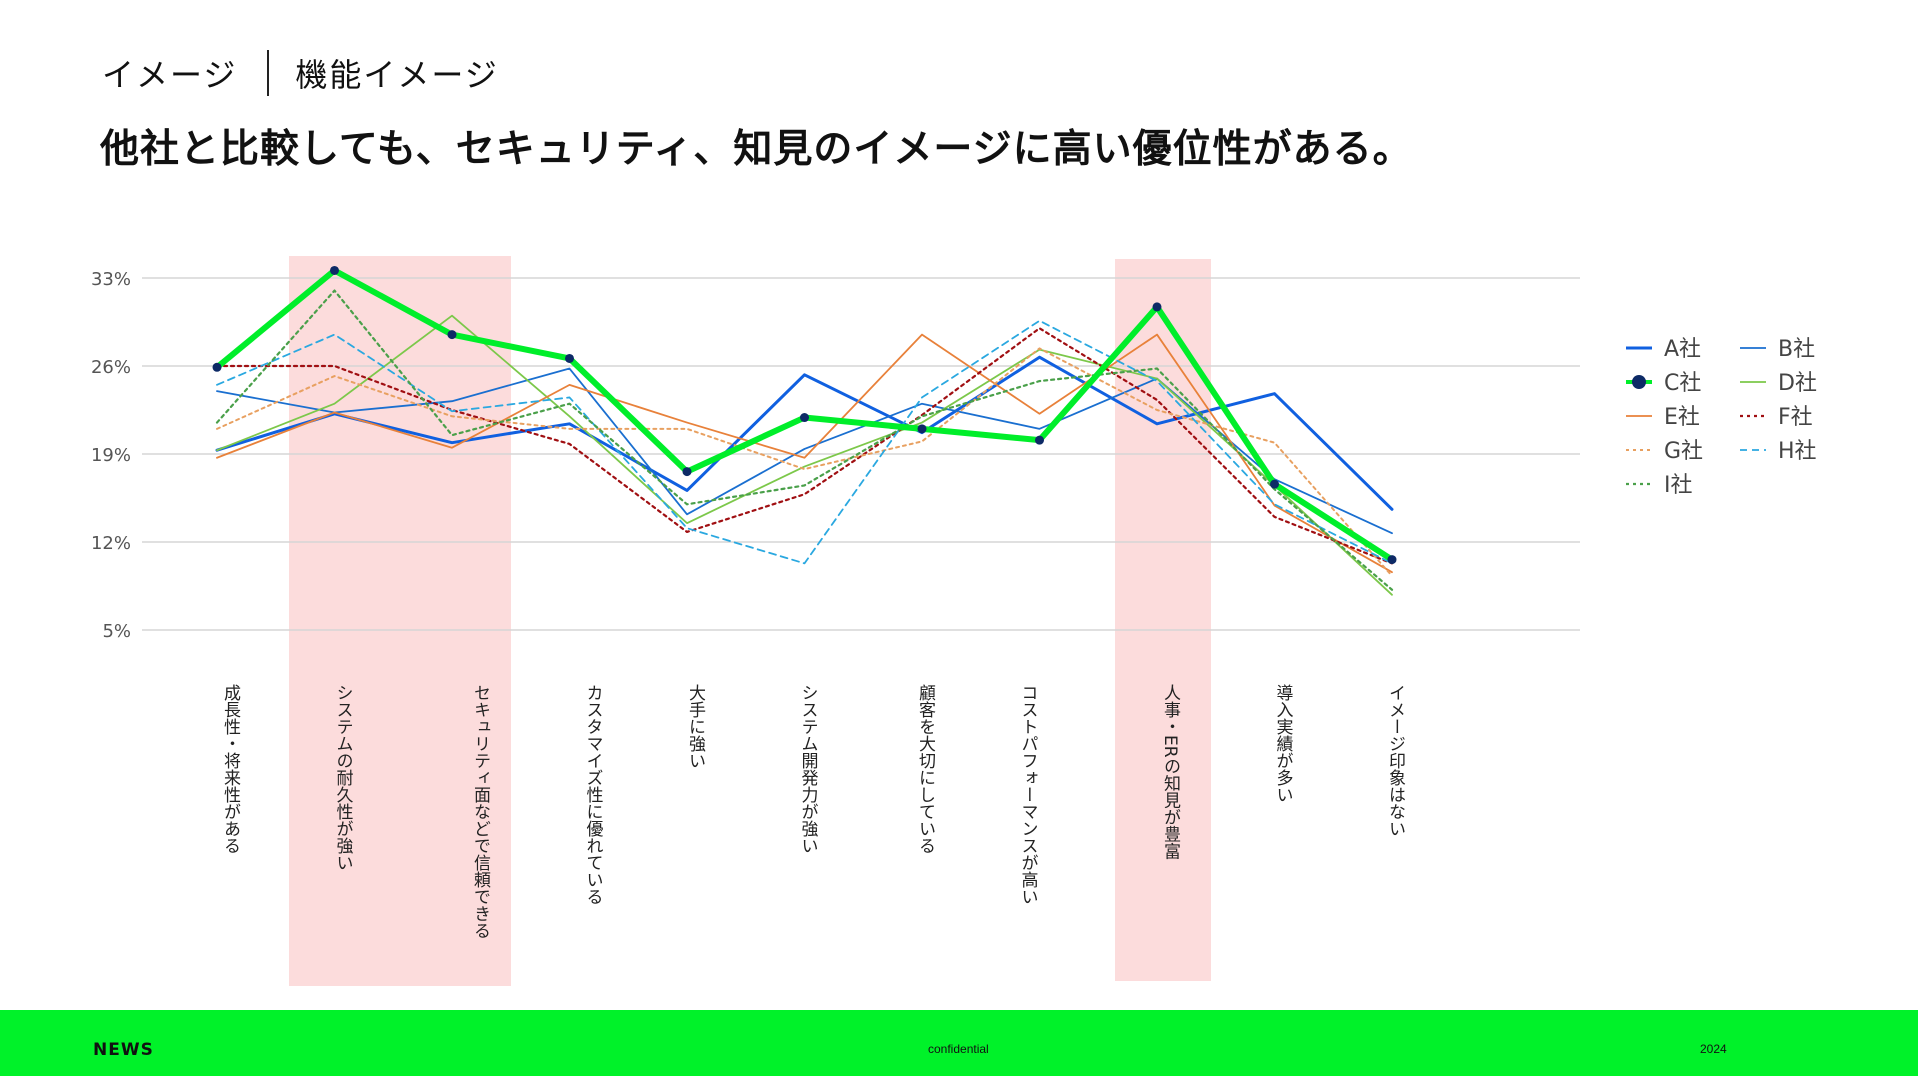 The image size is (1918, 1076). What do you see at coordinates (1795, 417) in the screenshot?
I see `legend-label: F社` at bounding box center [1795, 417].